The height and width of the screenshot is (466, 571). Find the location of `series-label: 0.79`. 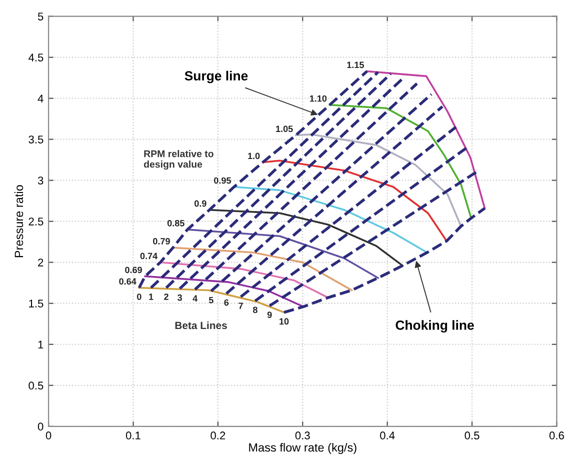

series-label: 0.79 is located at coordinates (161, 241).